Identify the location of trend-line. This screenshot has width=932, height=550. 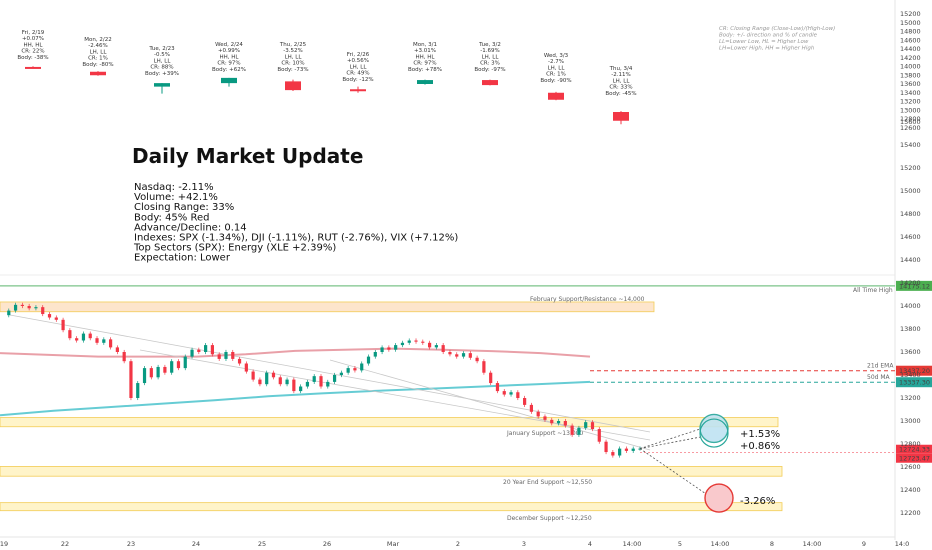
(330, 373).